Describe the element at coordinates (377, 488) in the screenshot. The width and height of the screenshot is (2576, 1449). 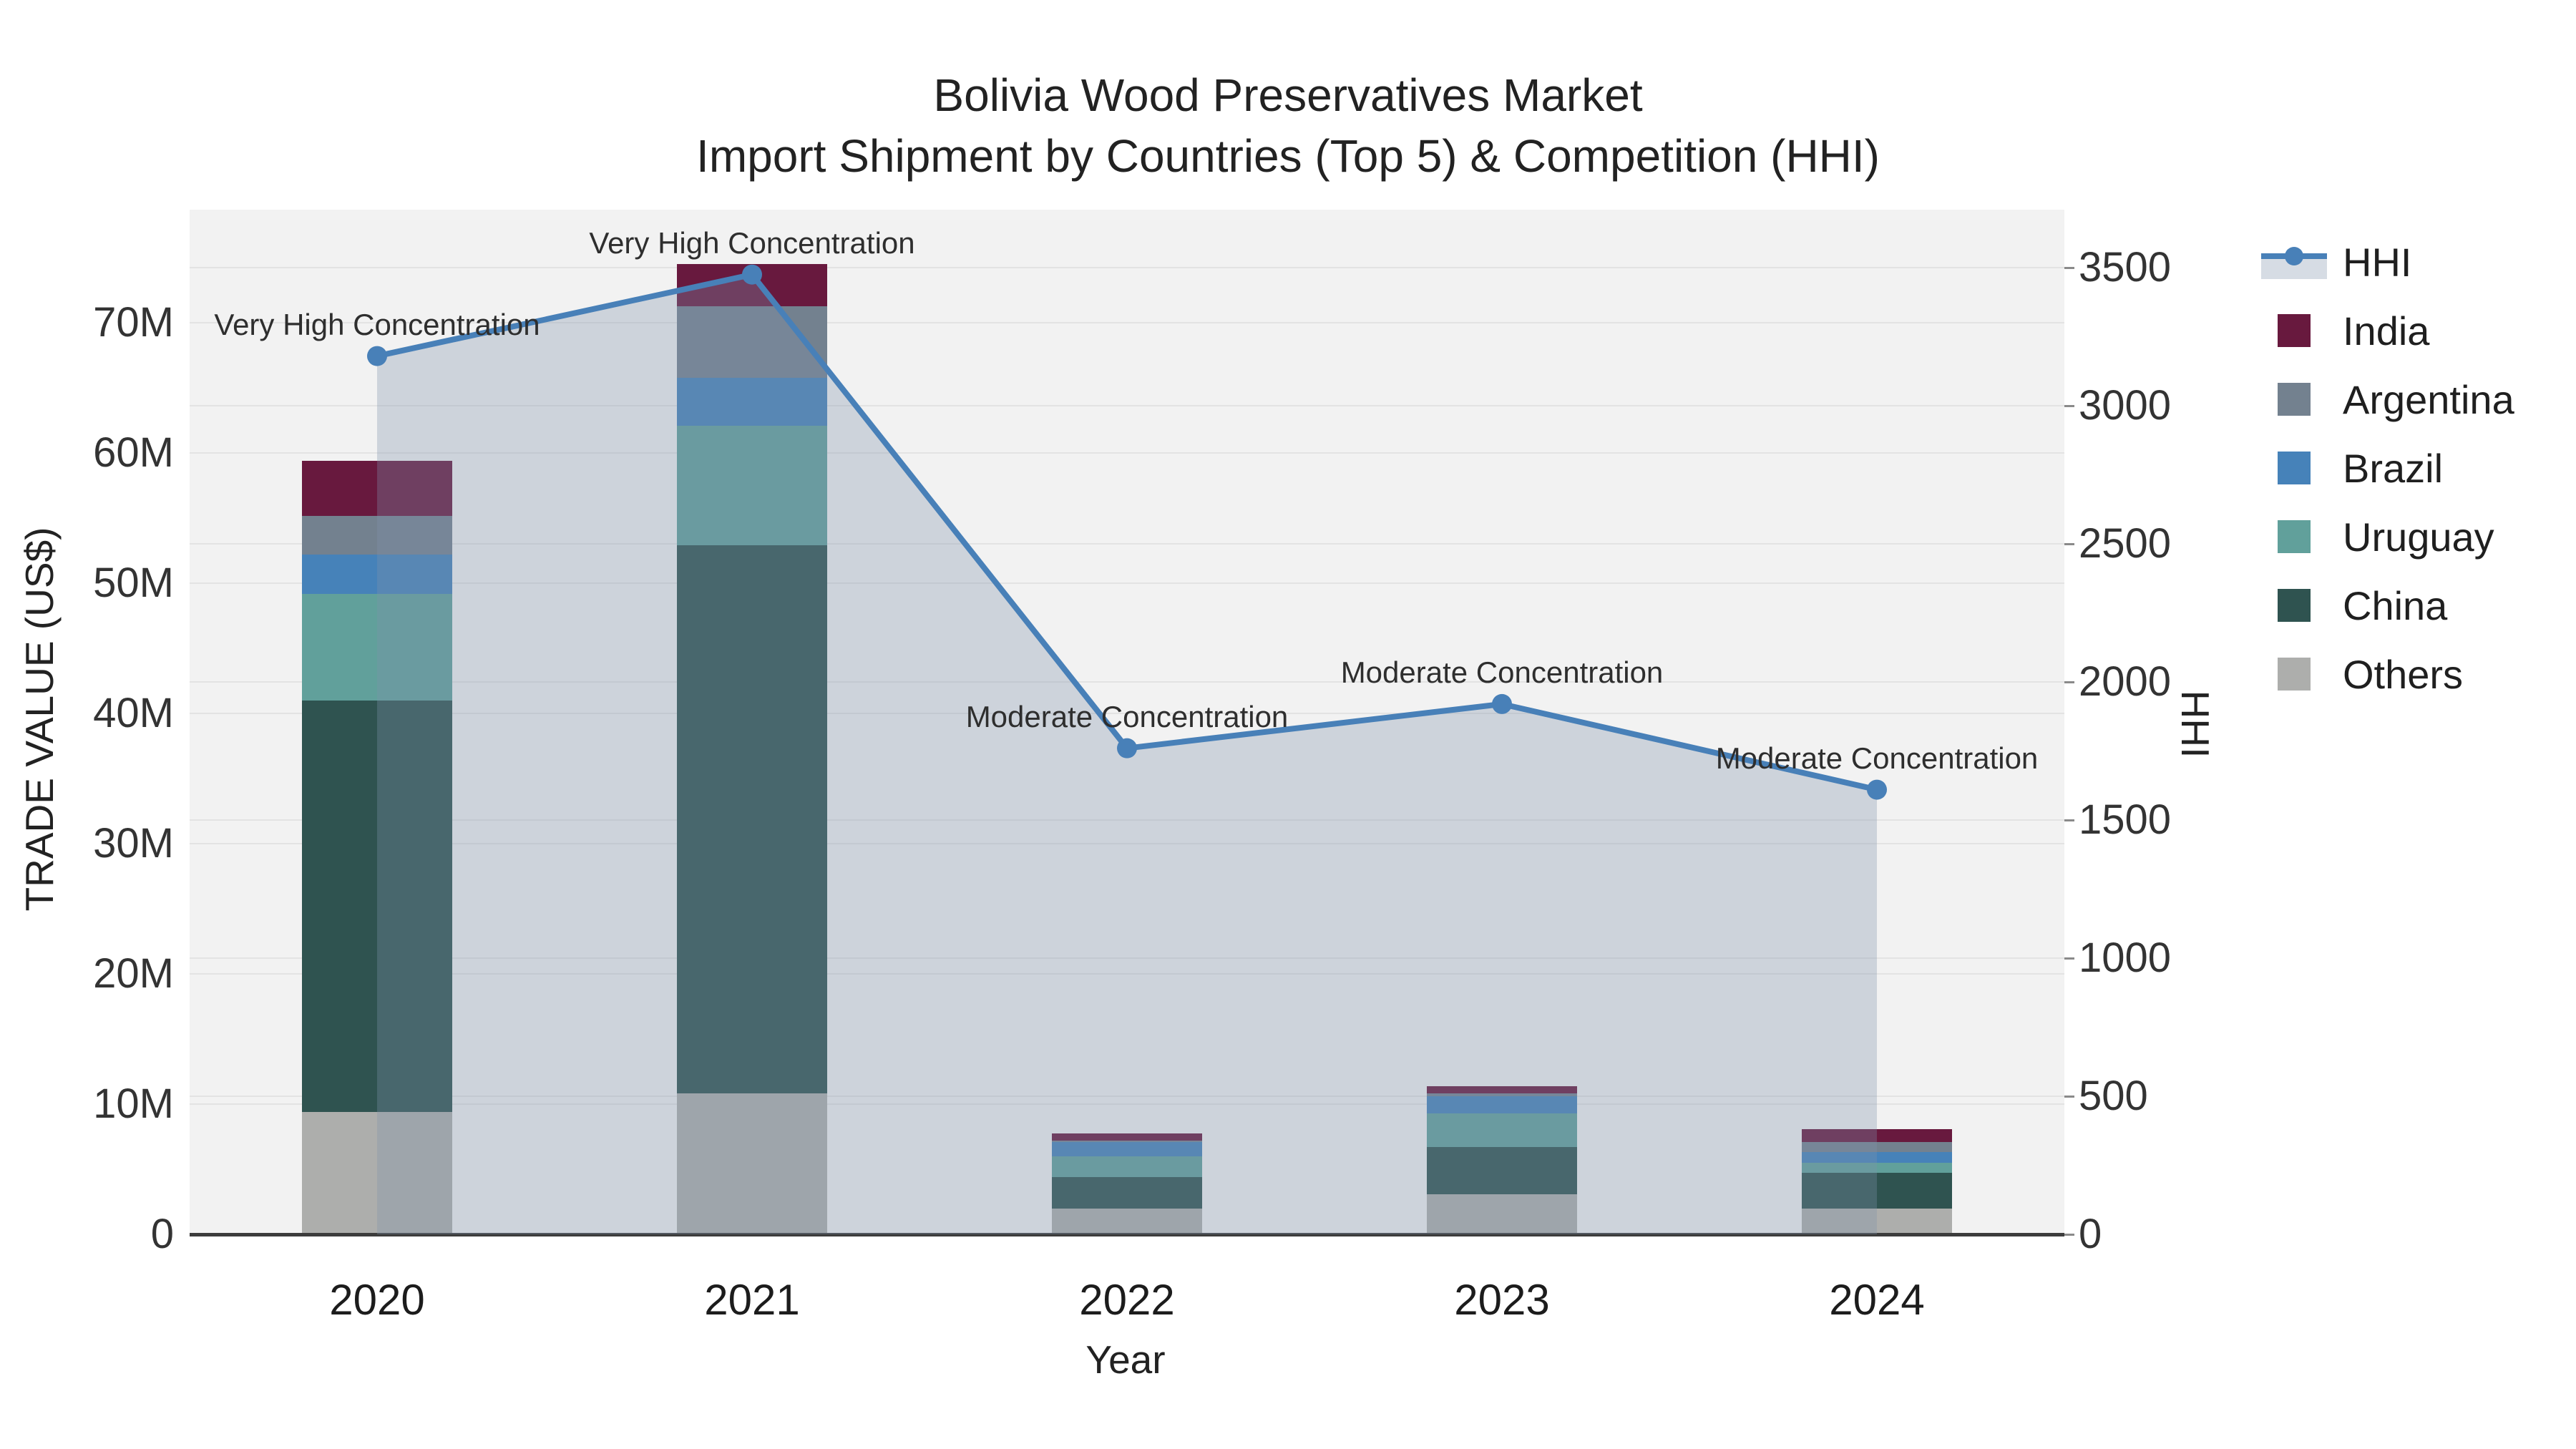
I see `bar-2020-india` at that location.